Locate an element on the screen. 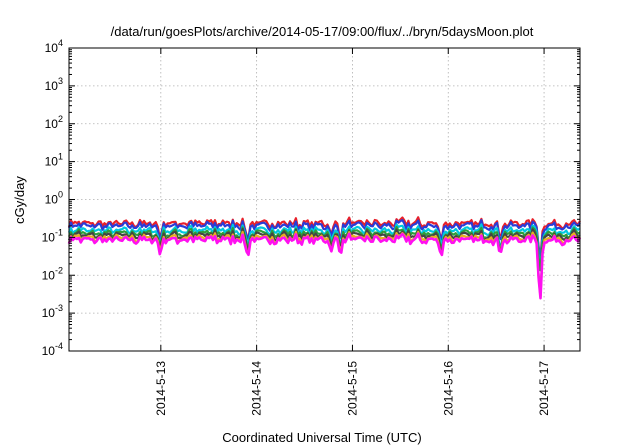  y-tick-label: 10⁴ is located at coordinates (54, 46).